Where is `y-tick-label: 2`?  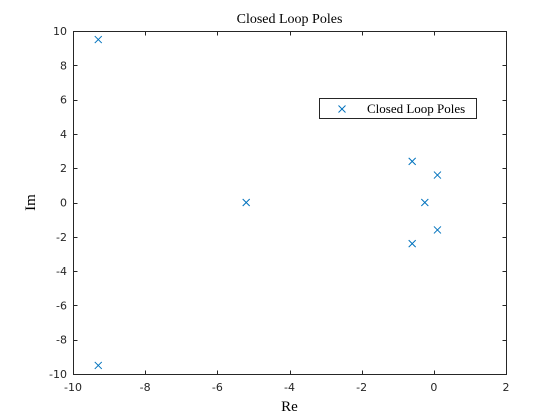
y-tick-label: 2 is located at coordinates (63, 168).